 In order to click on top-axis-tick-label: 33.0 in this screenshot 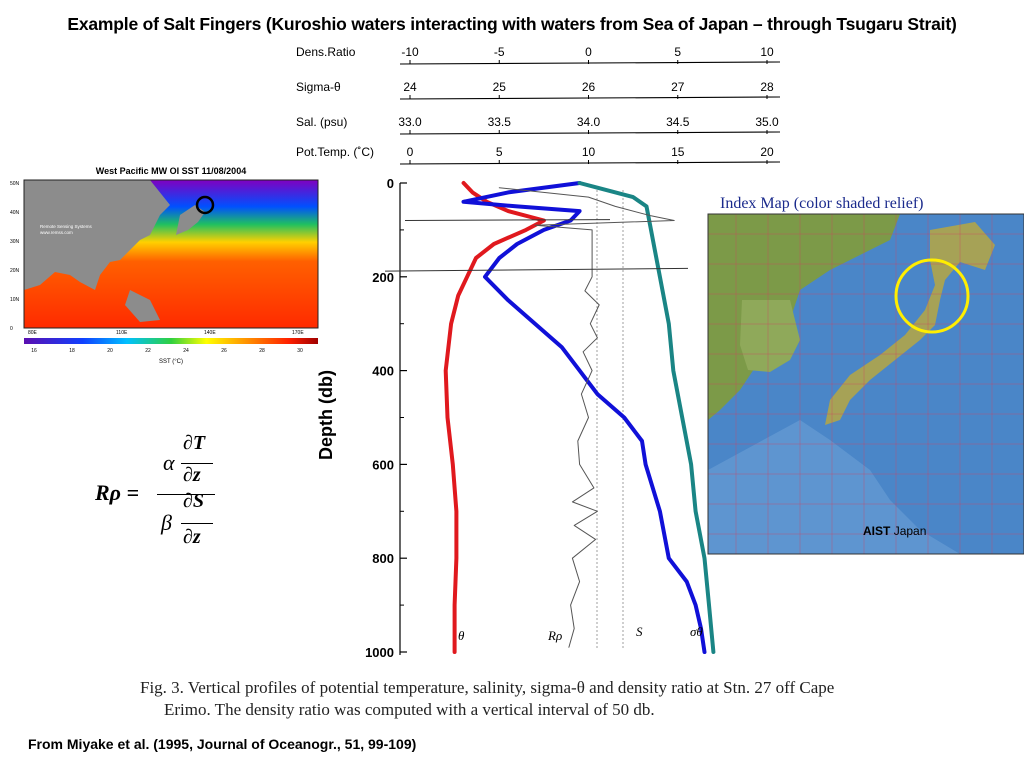, I will do `click(410, 122)`.